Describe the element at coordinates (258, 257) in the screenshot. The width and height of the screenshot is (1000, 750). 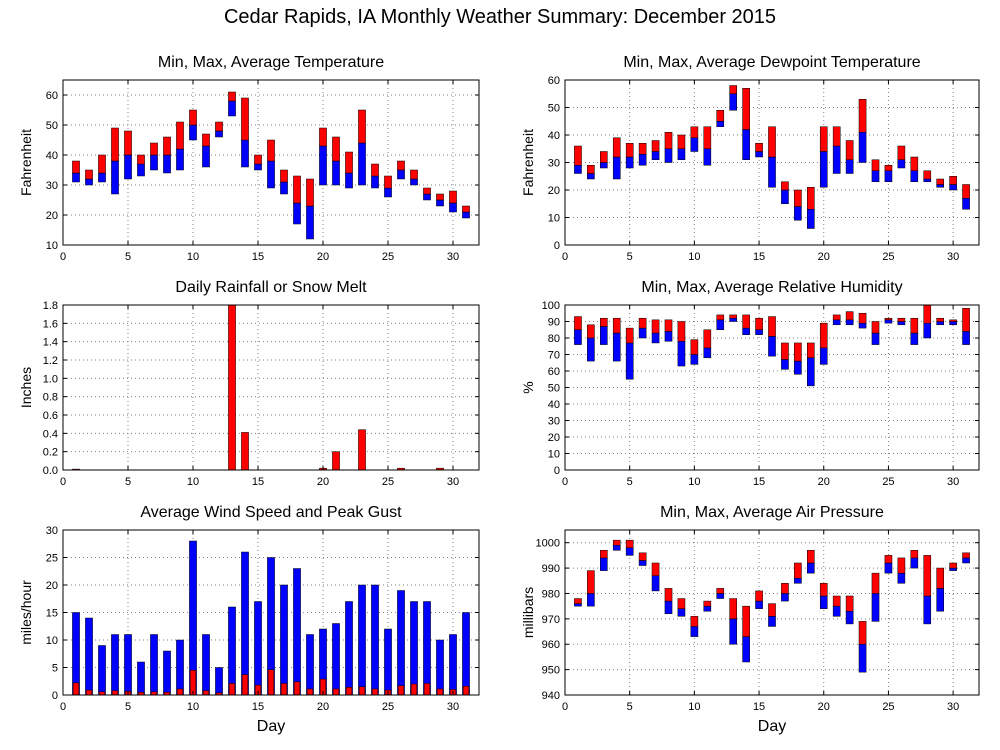
I see `x-tick-label: 15` at that location.